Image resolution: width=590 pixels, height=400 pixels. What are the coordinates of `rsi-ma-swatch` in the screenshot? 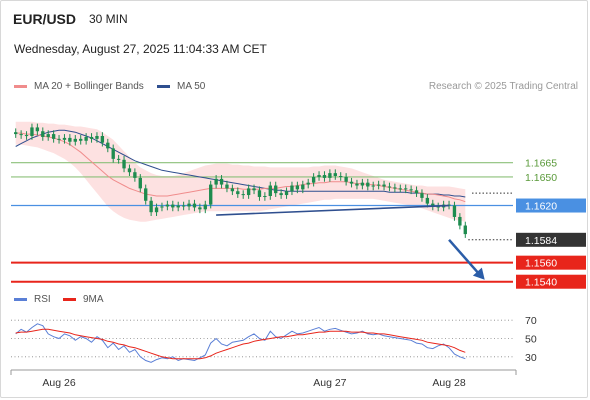 It's located at (69, 299).